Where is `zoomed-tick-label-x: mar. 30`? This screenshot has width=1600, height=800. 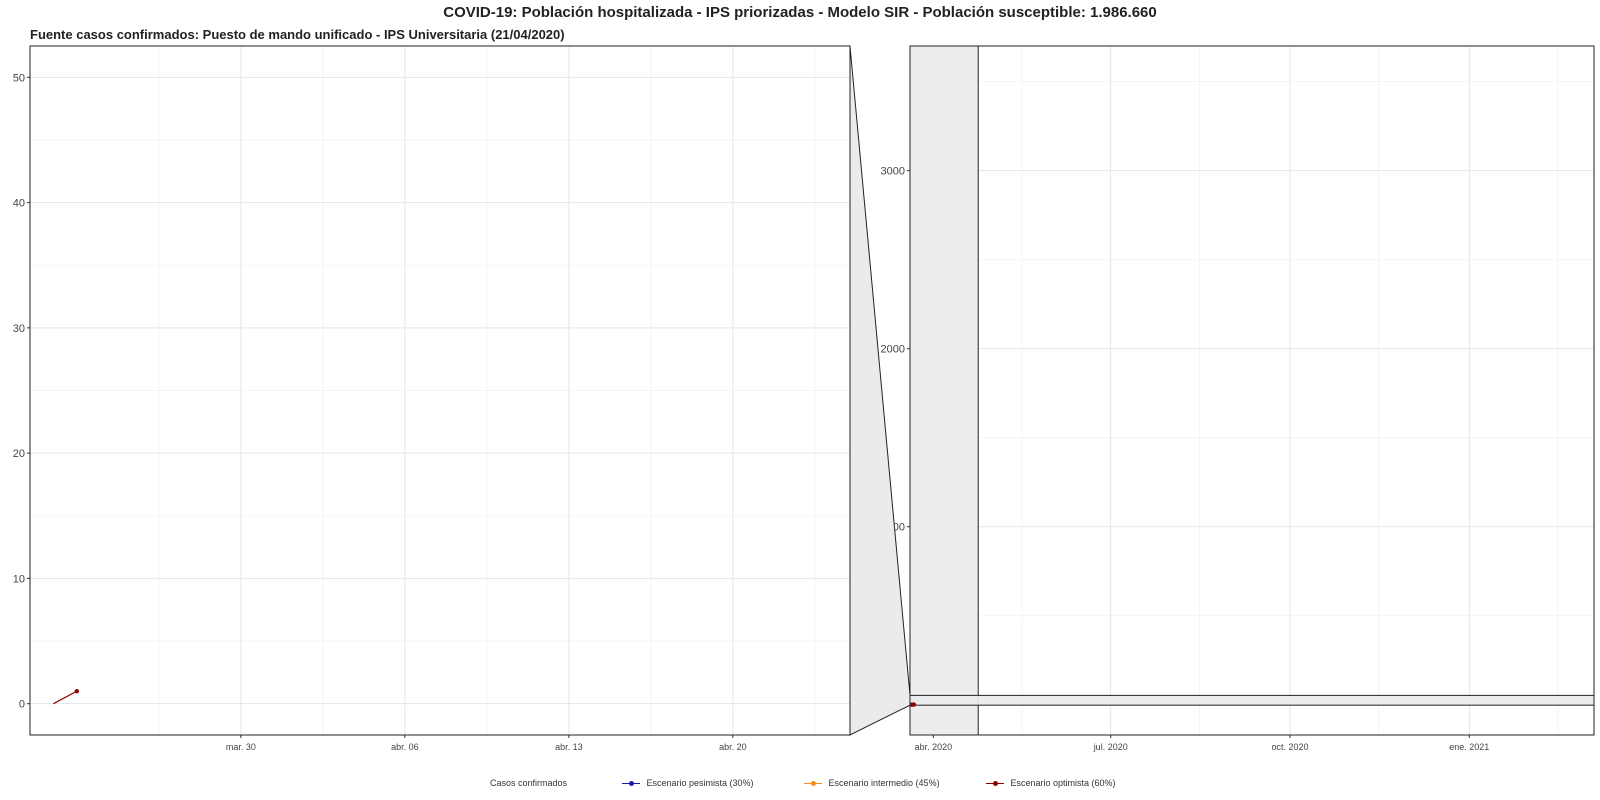
zoomed-tick-label-x: mar. 30 is located at coordinates (241, 747).